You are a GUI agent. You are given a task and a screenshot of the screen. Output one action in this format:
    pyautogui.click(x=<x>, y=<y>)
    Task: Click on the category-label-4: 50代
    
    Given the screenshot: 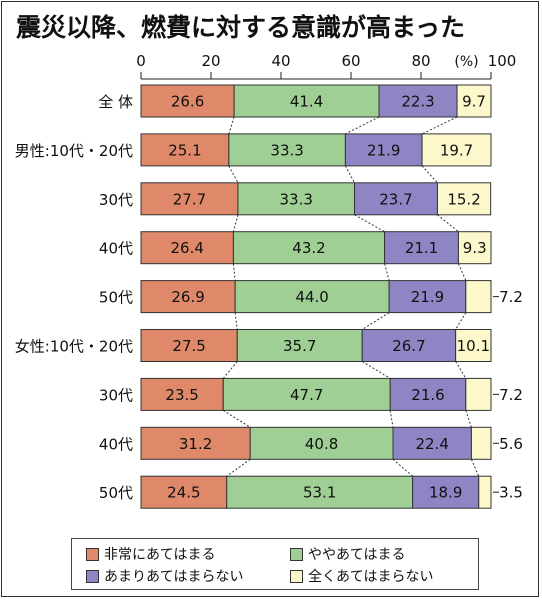 What is the action you would take?
    pyautogui.click(x=116, y=298)
    